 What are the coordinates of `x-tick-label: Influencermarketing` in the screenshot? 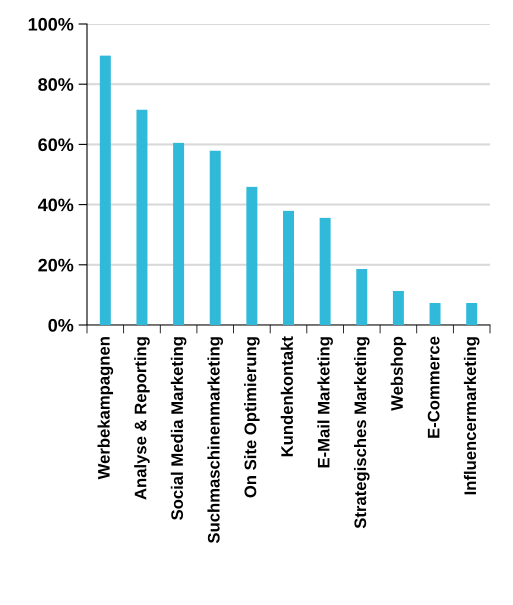 It's located at (472, 415).